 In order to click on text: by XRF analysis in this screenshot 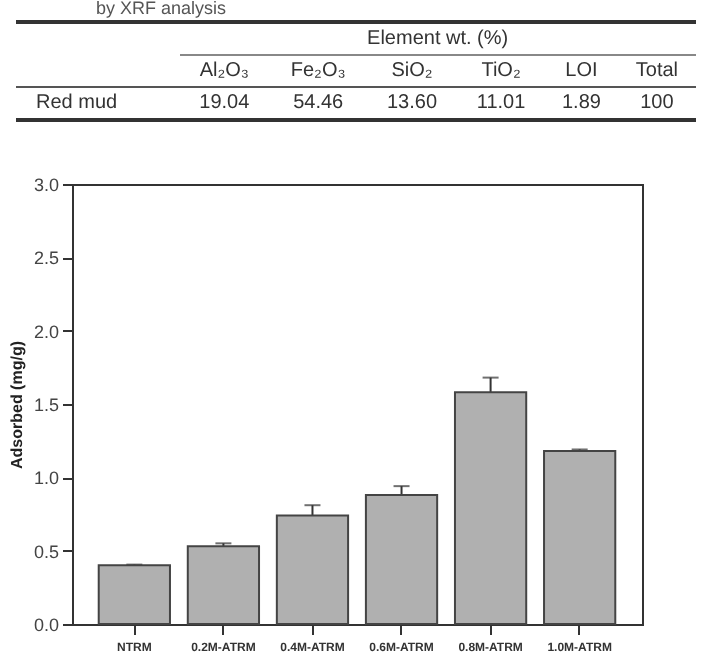, I will do `click(162, 10)`.